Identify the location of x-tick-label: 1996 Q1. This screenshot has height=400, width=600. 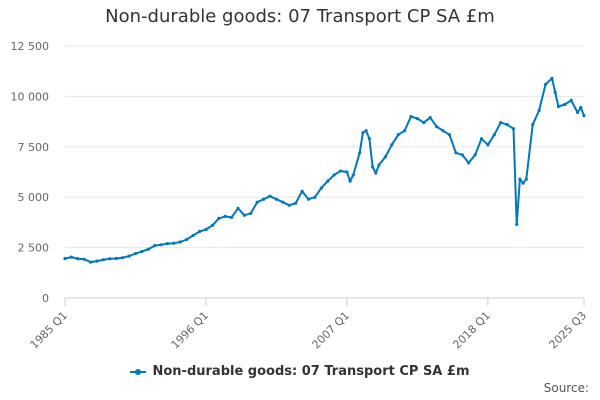
(190, 330).